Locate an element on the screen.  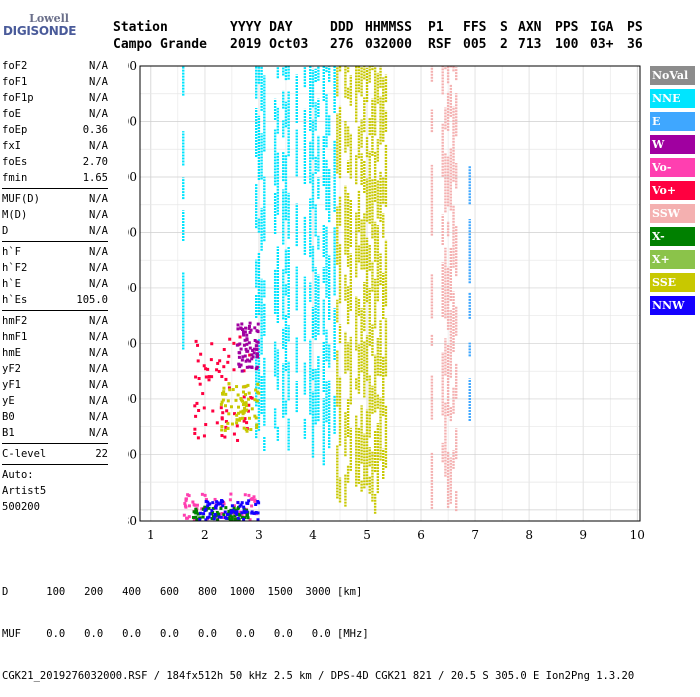
param-name: fxI is located at coordinates (11, 146).